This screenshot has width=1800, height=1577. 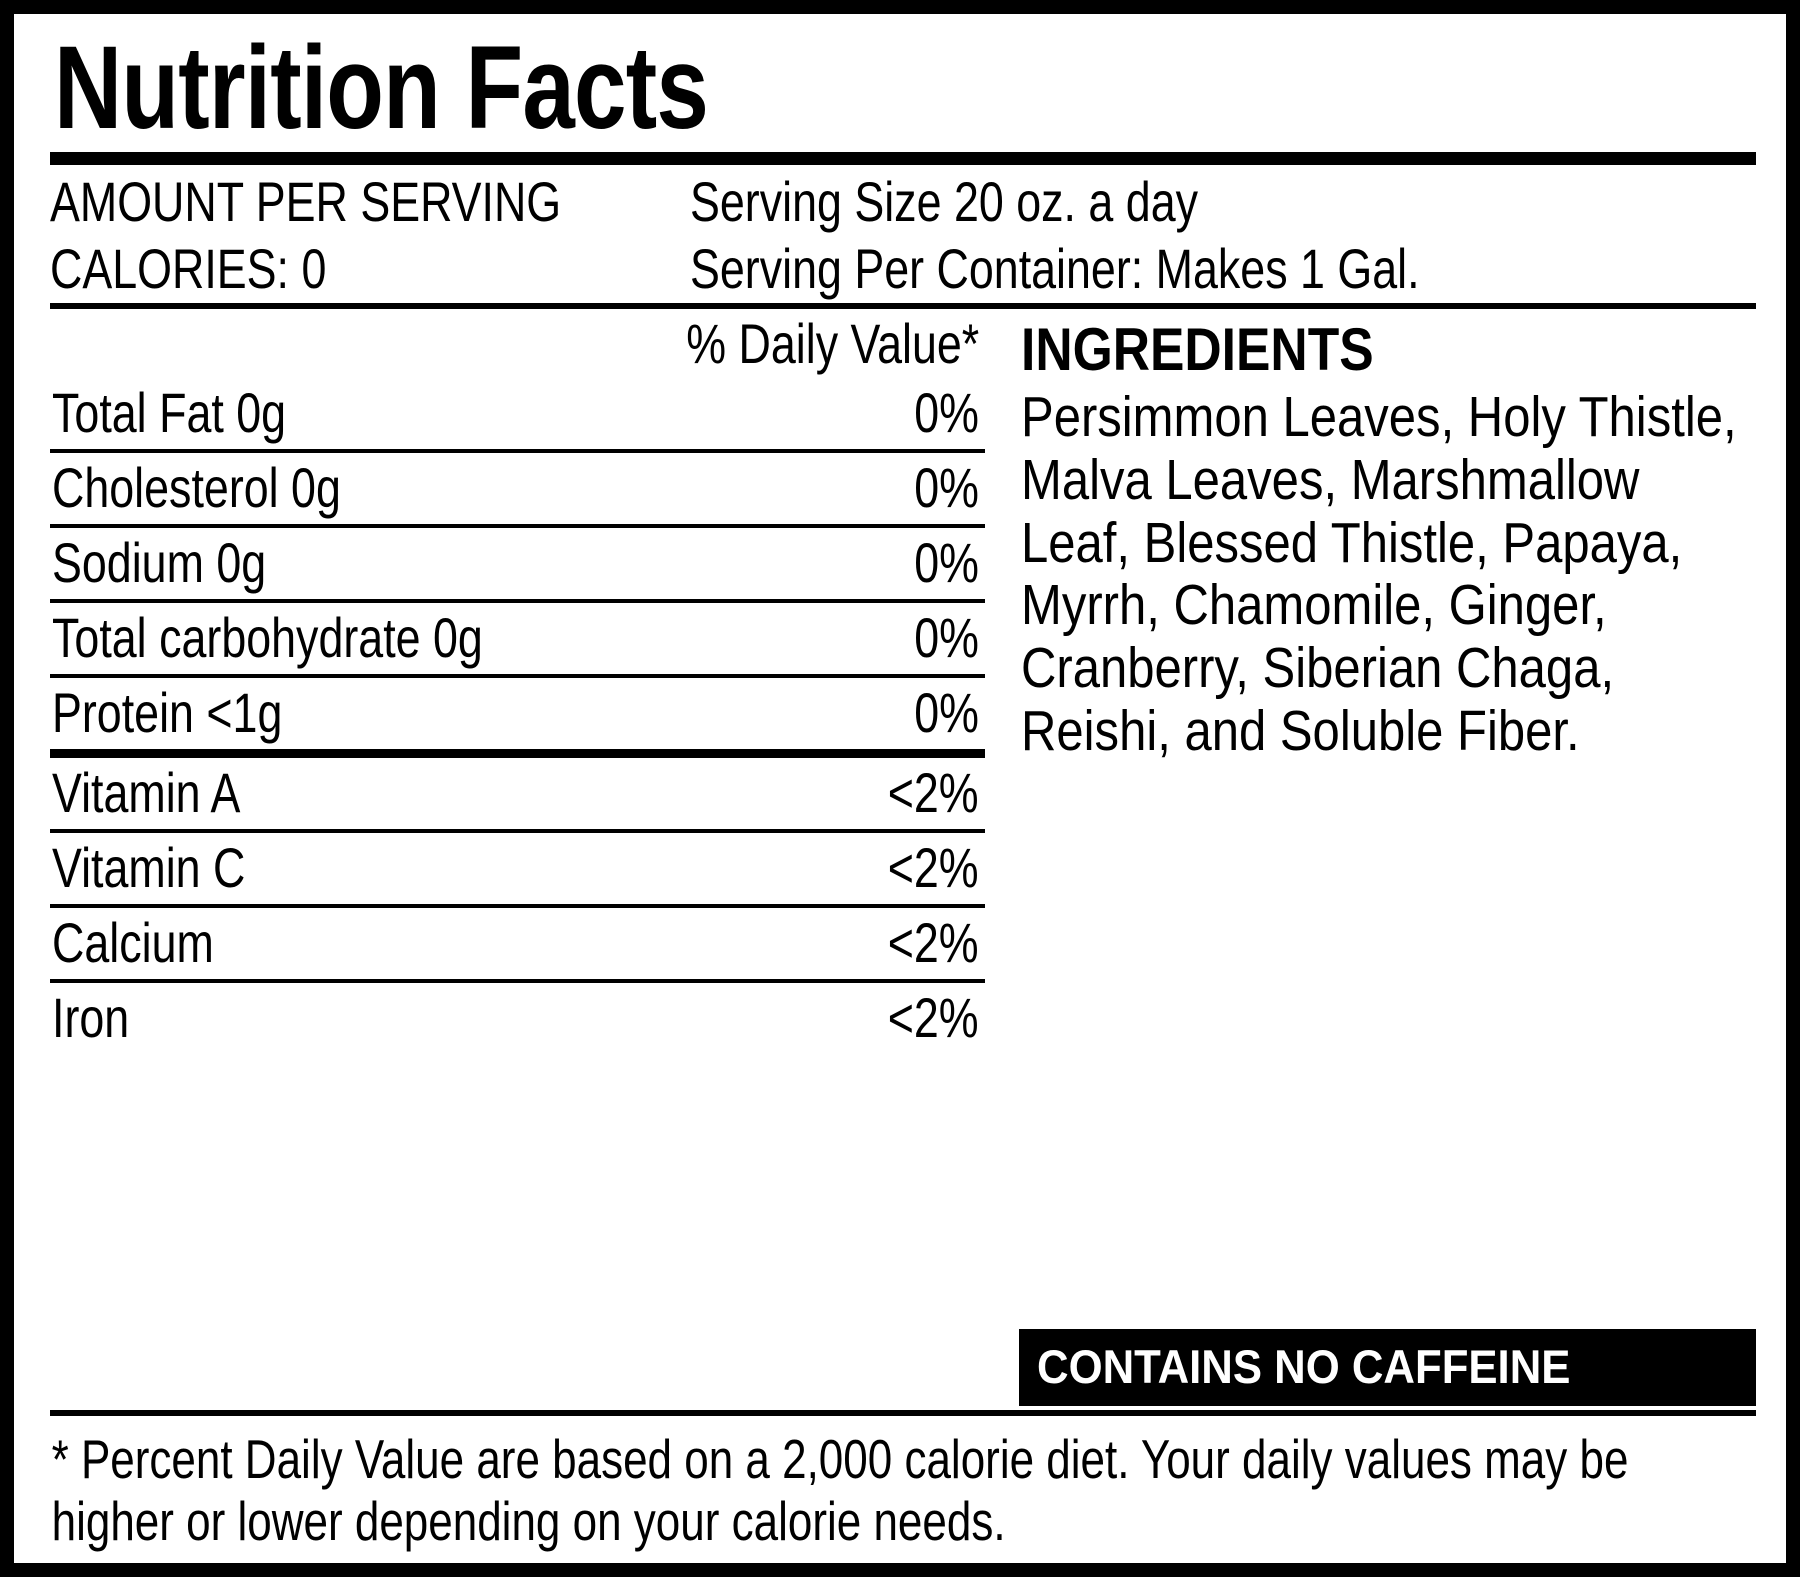 I want to click on serving-per-container-value: Serving Per Container: Makes 1 Gal., so click(x=1055, y=269).